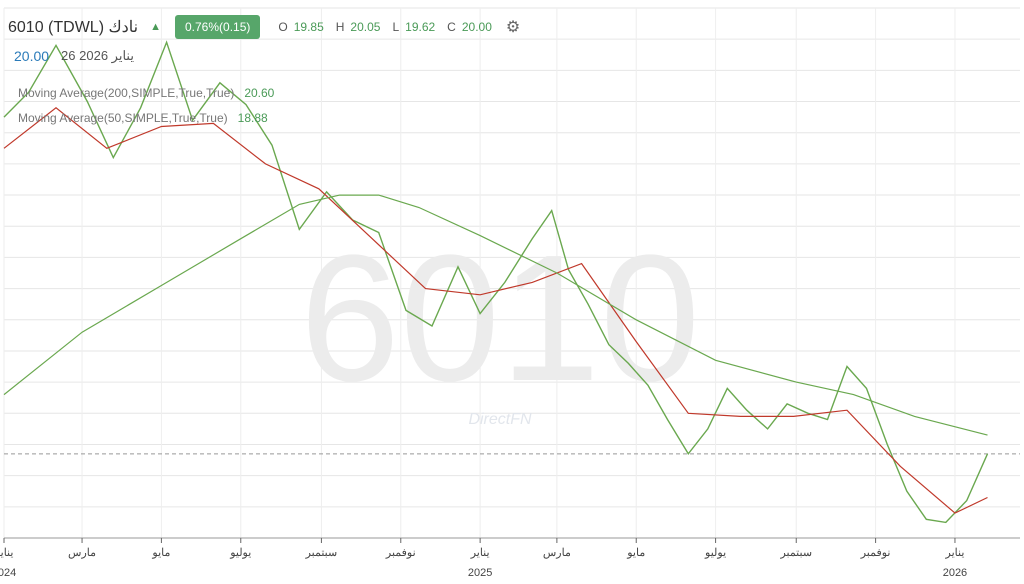  Describe the element at coordinates (955, 573) in the screenshot. I see `x-tick-year: 2026` at that location.